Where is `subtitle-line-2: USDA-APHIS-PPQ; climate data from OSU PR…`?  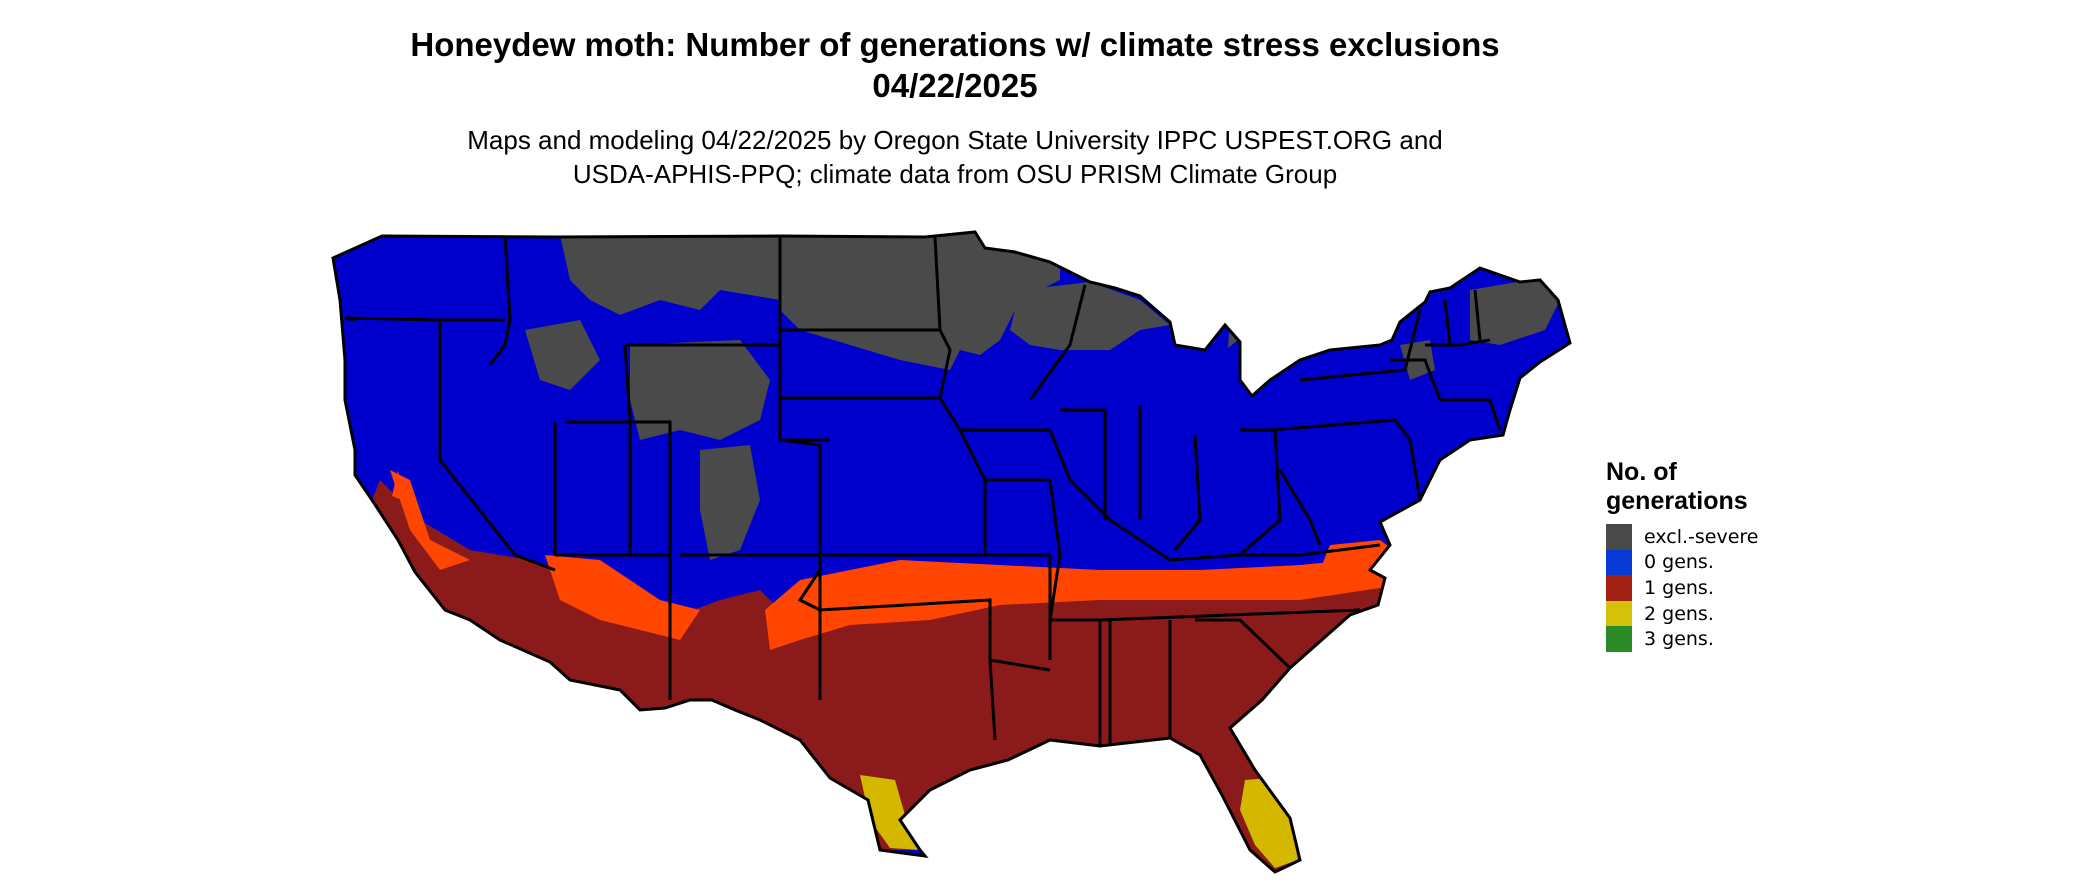
subtitle-line-2: USDA-APHIS-PPQ; climate data from OSU PR… is located at coordinates (955, 174).